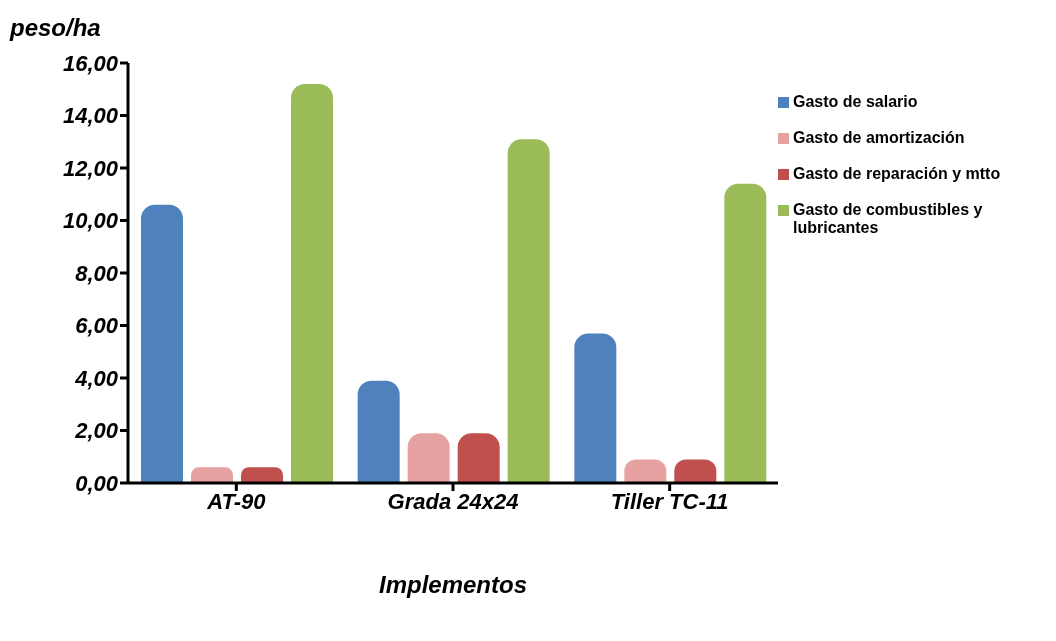  Describe the element at coordinates (888, 219) in the screenshot. I see `legend-label: Gasto de combustibles y lubricantes` at that location.